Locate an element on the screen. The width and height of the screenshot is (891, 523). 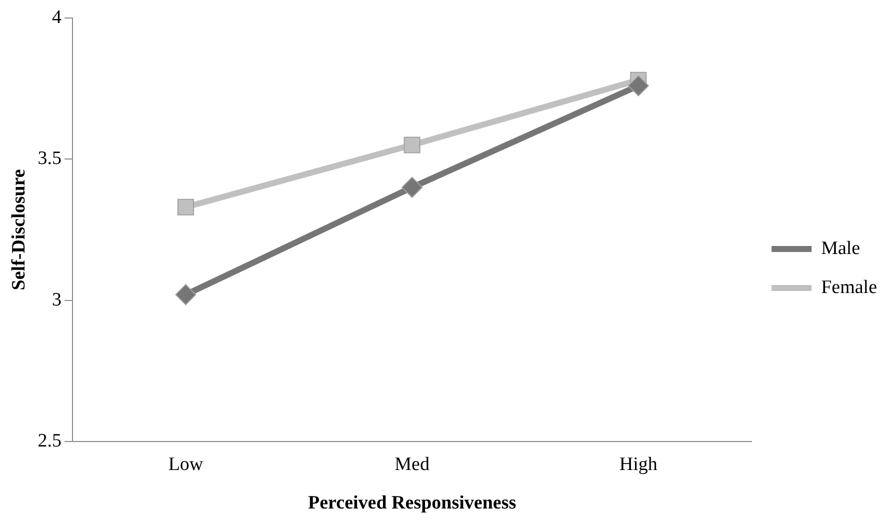
x-axis-title: Perceived Responsiveness is located at coordinates (412, 503).